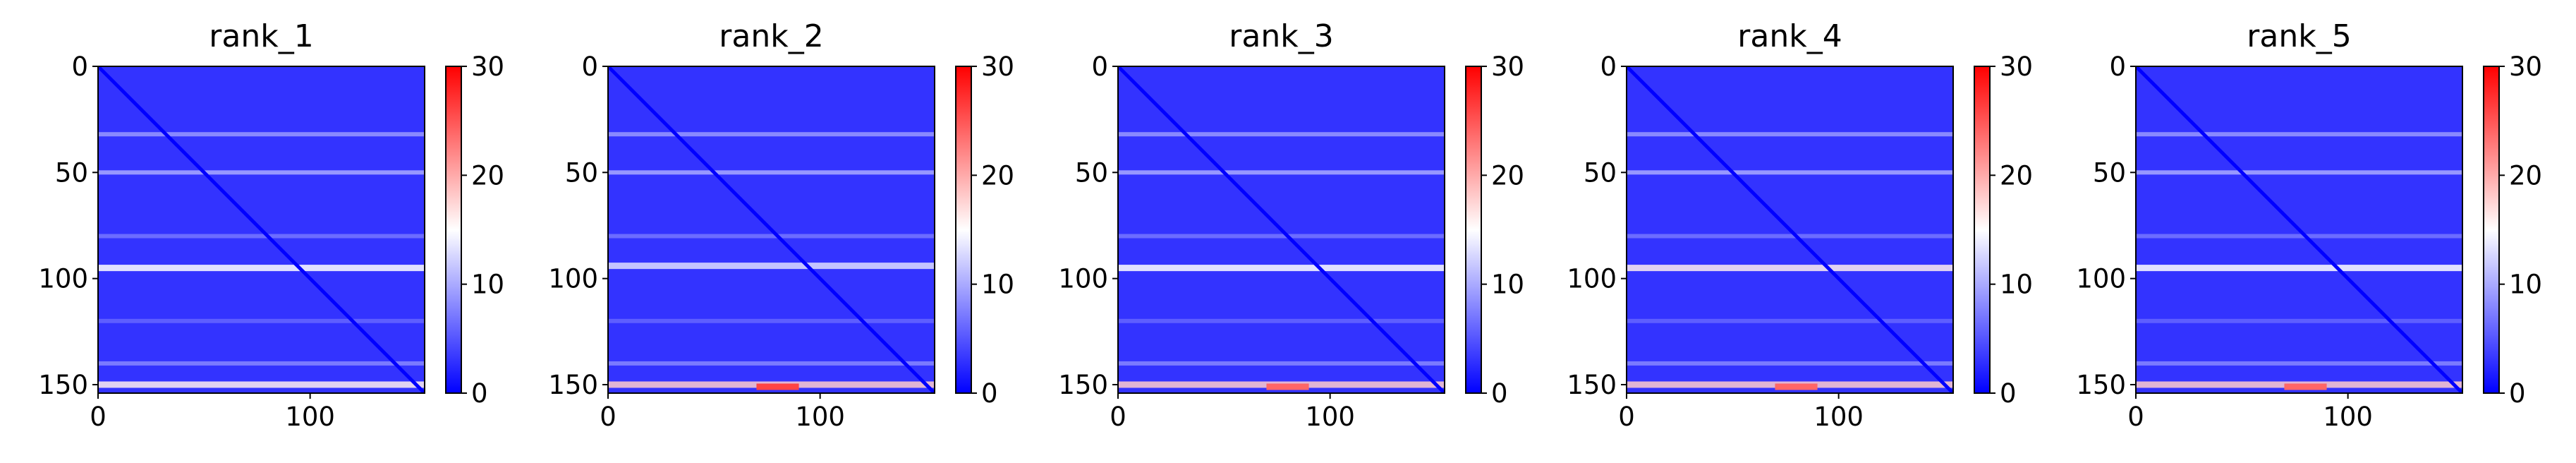 The height and width of the screenshot is (463, 2576). I want to click on chart-title: rank_3, so click(1281, 36).